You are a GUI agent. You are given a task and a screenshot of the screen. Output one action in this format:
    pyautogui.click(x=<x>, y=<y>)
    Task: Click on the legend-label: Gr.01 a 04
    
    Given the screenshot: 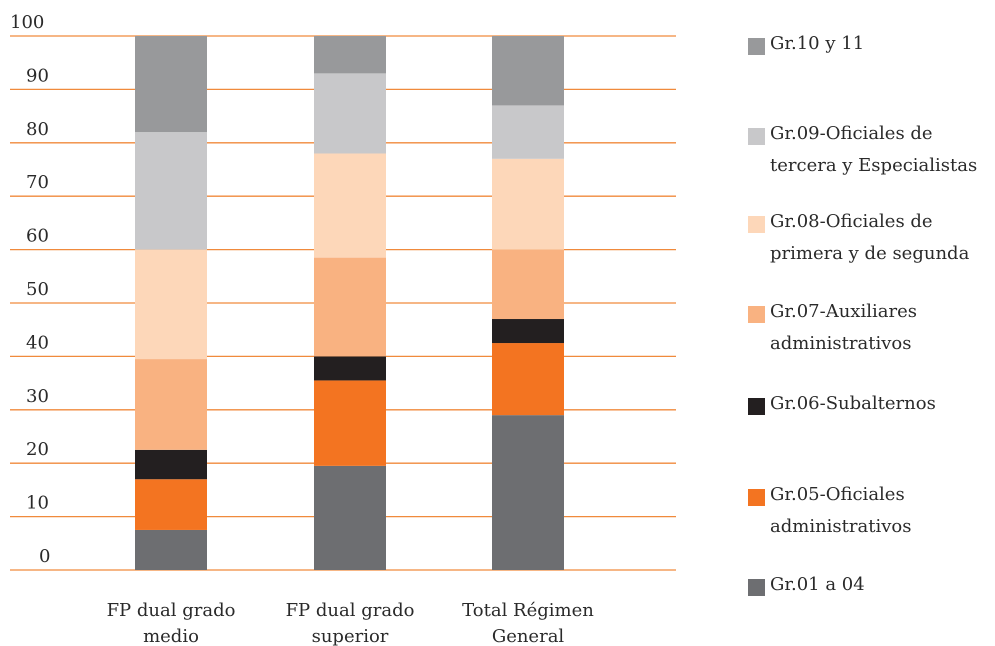 What is the action you would take?
    pyautogui.click(x=817, y=584)
    